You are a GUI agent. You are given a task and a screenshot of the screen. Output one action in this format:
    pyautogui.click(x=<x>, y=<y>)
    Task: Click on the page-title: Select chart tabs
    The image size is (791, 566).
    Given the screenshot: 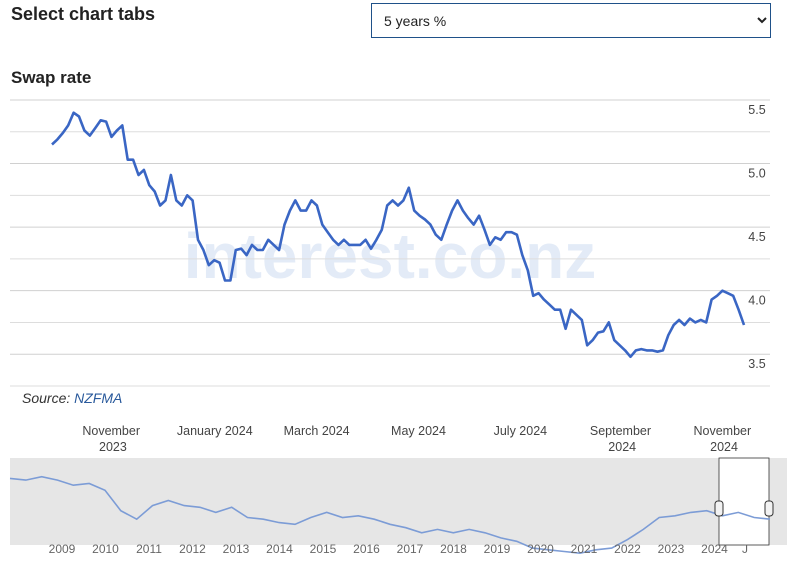 What is the action you would take?
    pyautogui.click(x=83, y=14)
    